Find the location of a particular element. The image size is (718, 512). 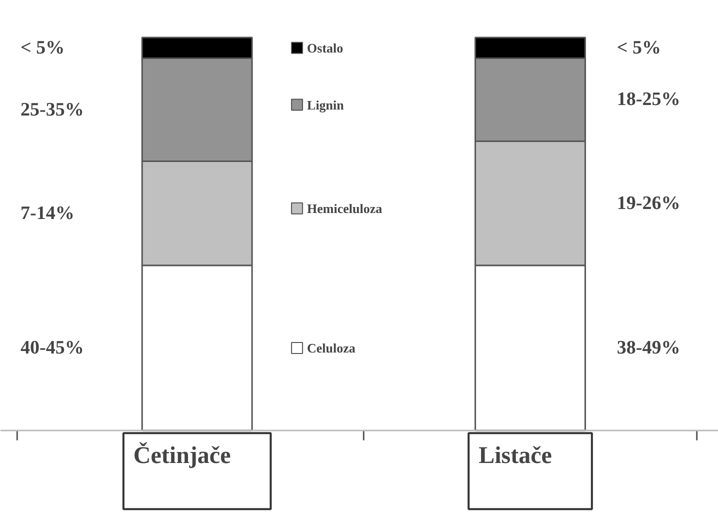

annotation: 38-49% is located at coordinates (648, 347).